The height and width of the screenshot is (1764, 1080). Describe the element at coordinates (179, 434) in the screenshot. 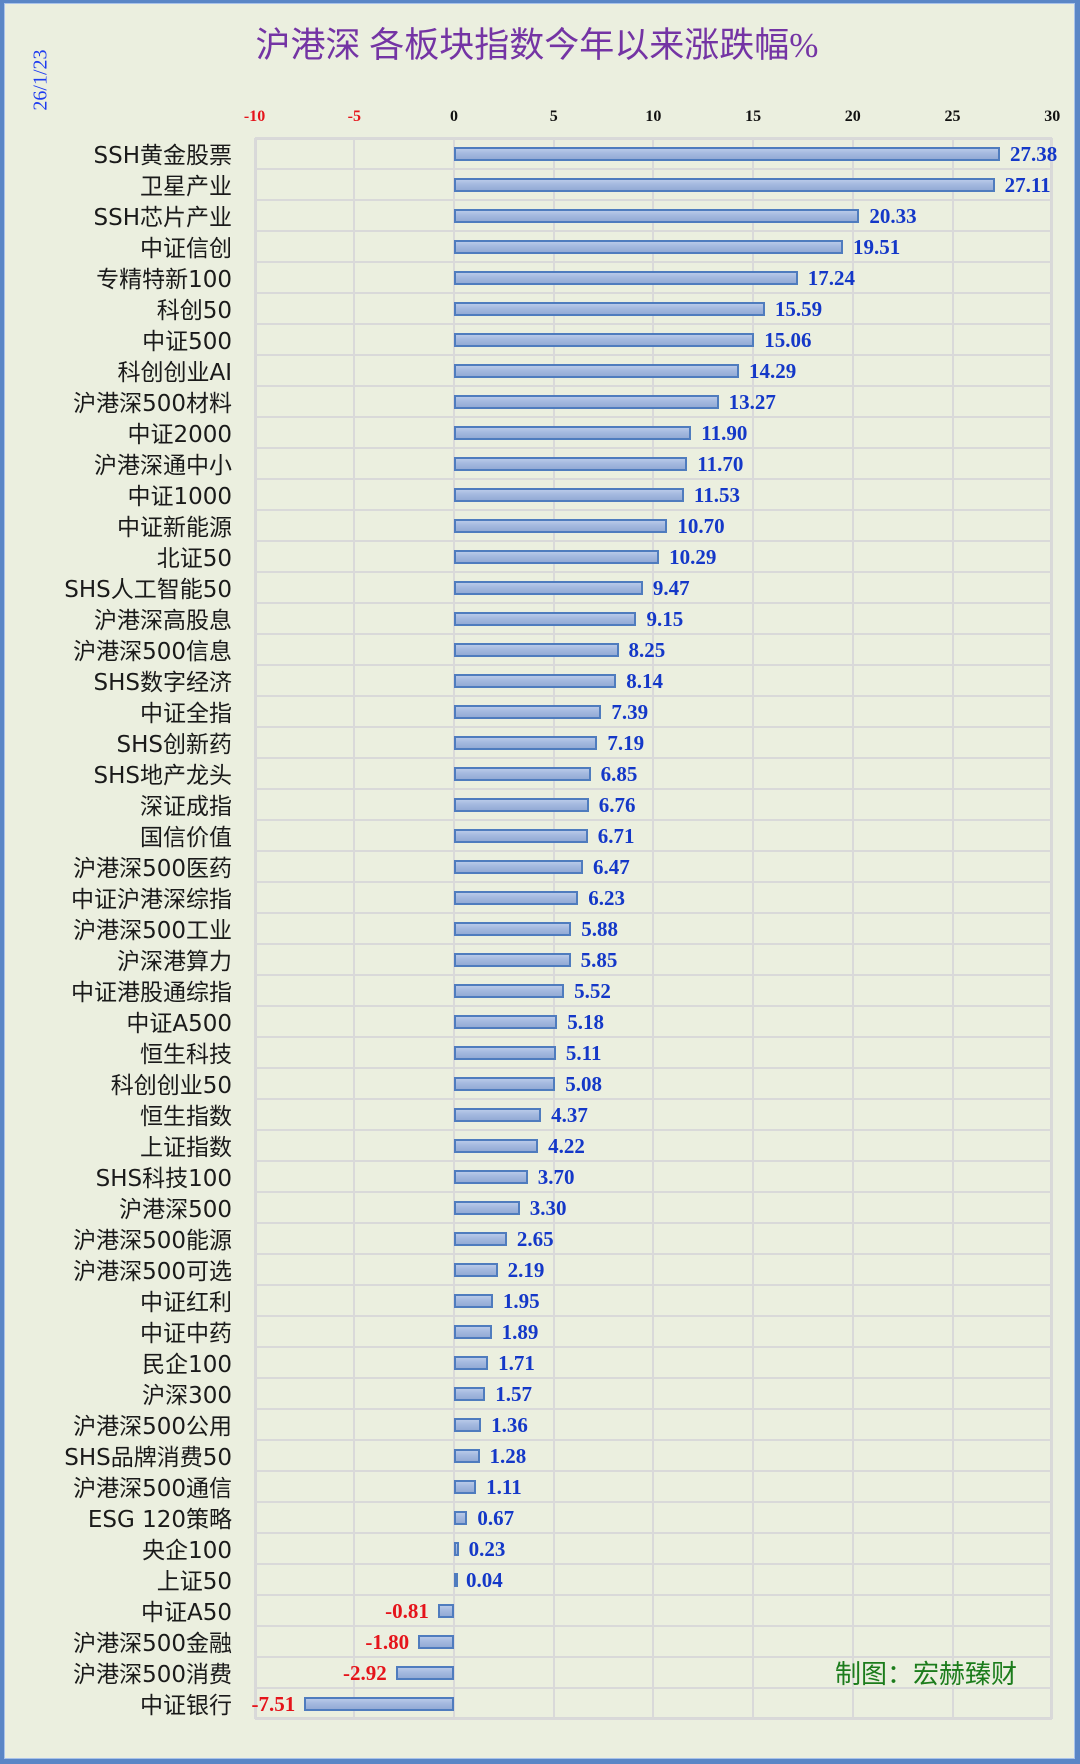

I see `category-label: 中证2000` at that location.